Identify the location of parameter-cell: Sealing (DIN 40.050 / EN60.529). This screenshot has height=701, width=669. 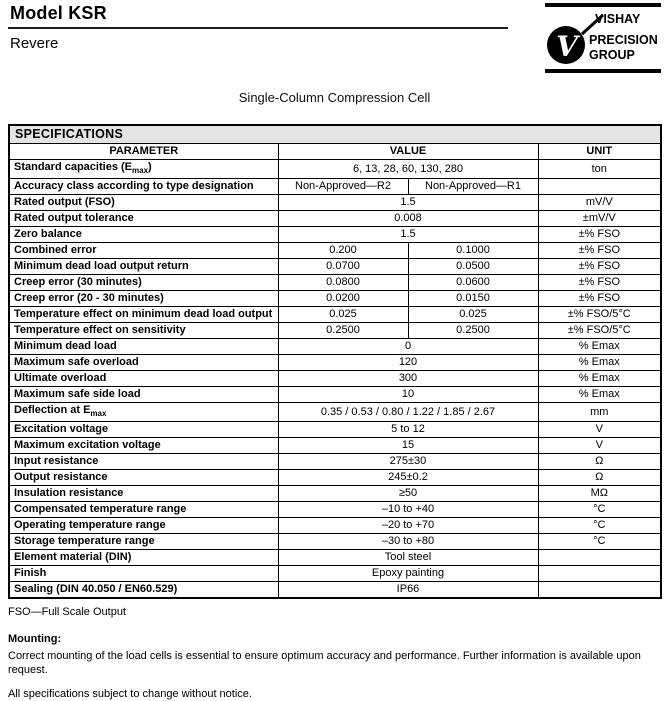
(143, 590).